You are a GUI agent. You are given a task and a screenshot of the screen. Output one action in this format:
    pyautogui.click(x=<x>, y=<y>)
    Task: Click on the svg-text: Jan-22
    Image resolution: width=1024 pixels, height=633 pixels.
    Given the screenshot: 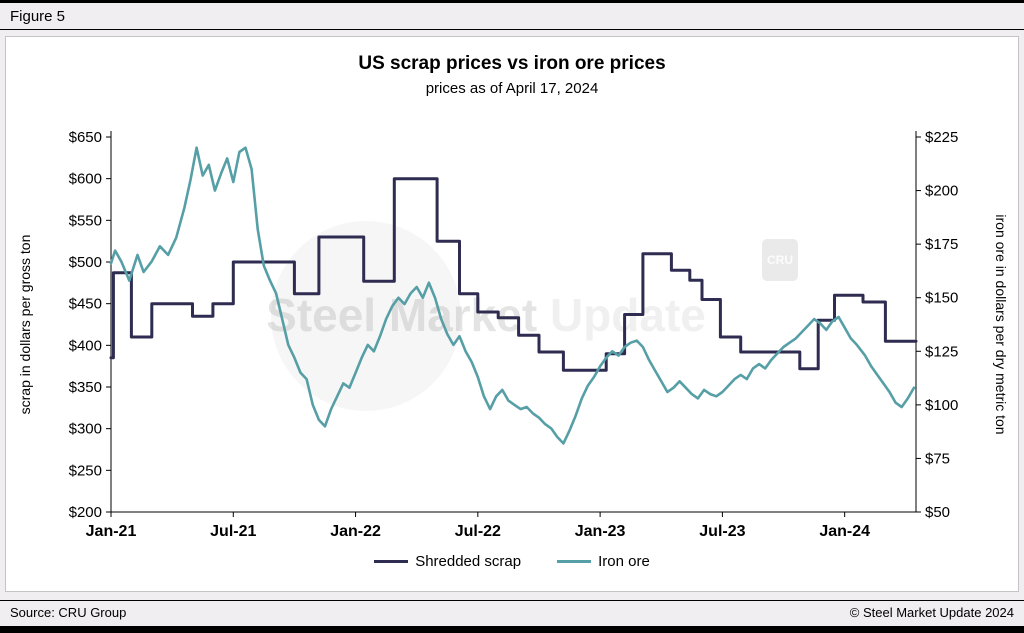 What is the action you would take?
    pyautogui.click(x=355, y=531)
    